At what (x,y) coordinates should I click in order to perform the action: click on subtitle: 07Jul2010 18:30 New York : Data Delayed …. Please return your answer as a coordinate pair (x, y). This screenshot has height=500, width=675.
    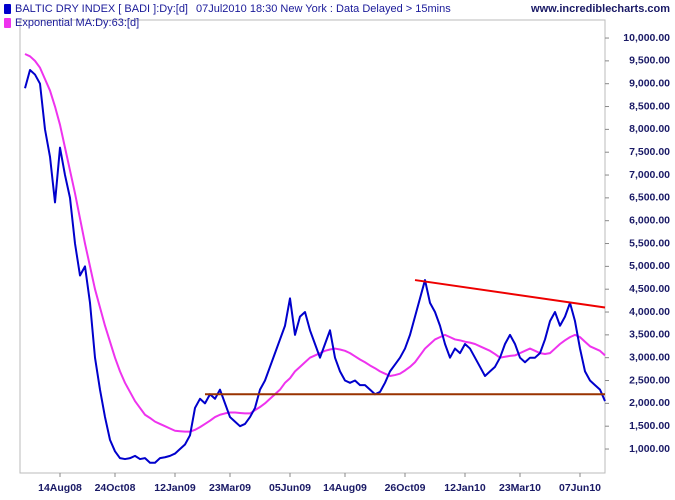
    Looking at the image, I should click on (323, 9).